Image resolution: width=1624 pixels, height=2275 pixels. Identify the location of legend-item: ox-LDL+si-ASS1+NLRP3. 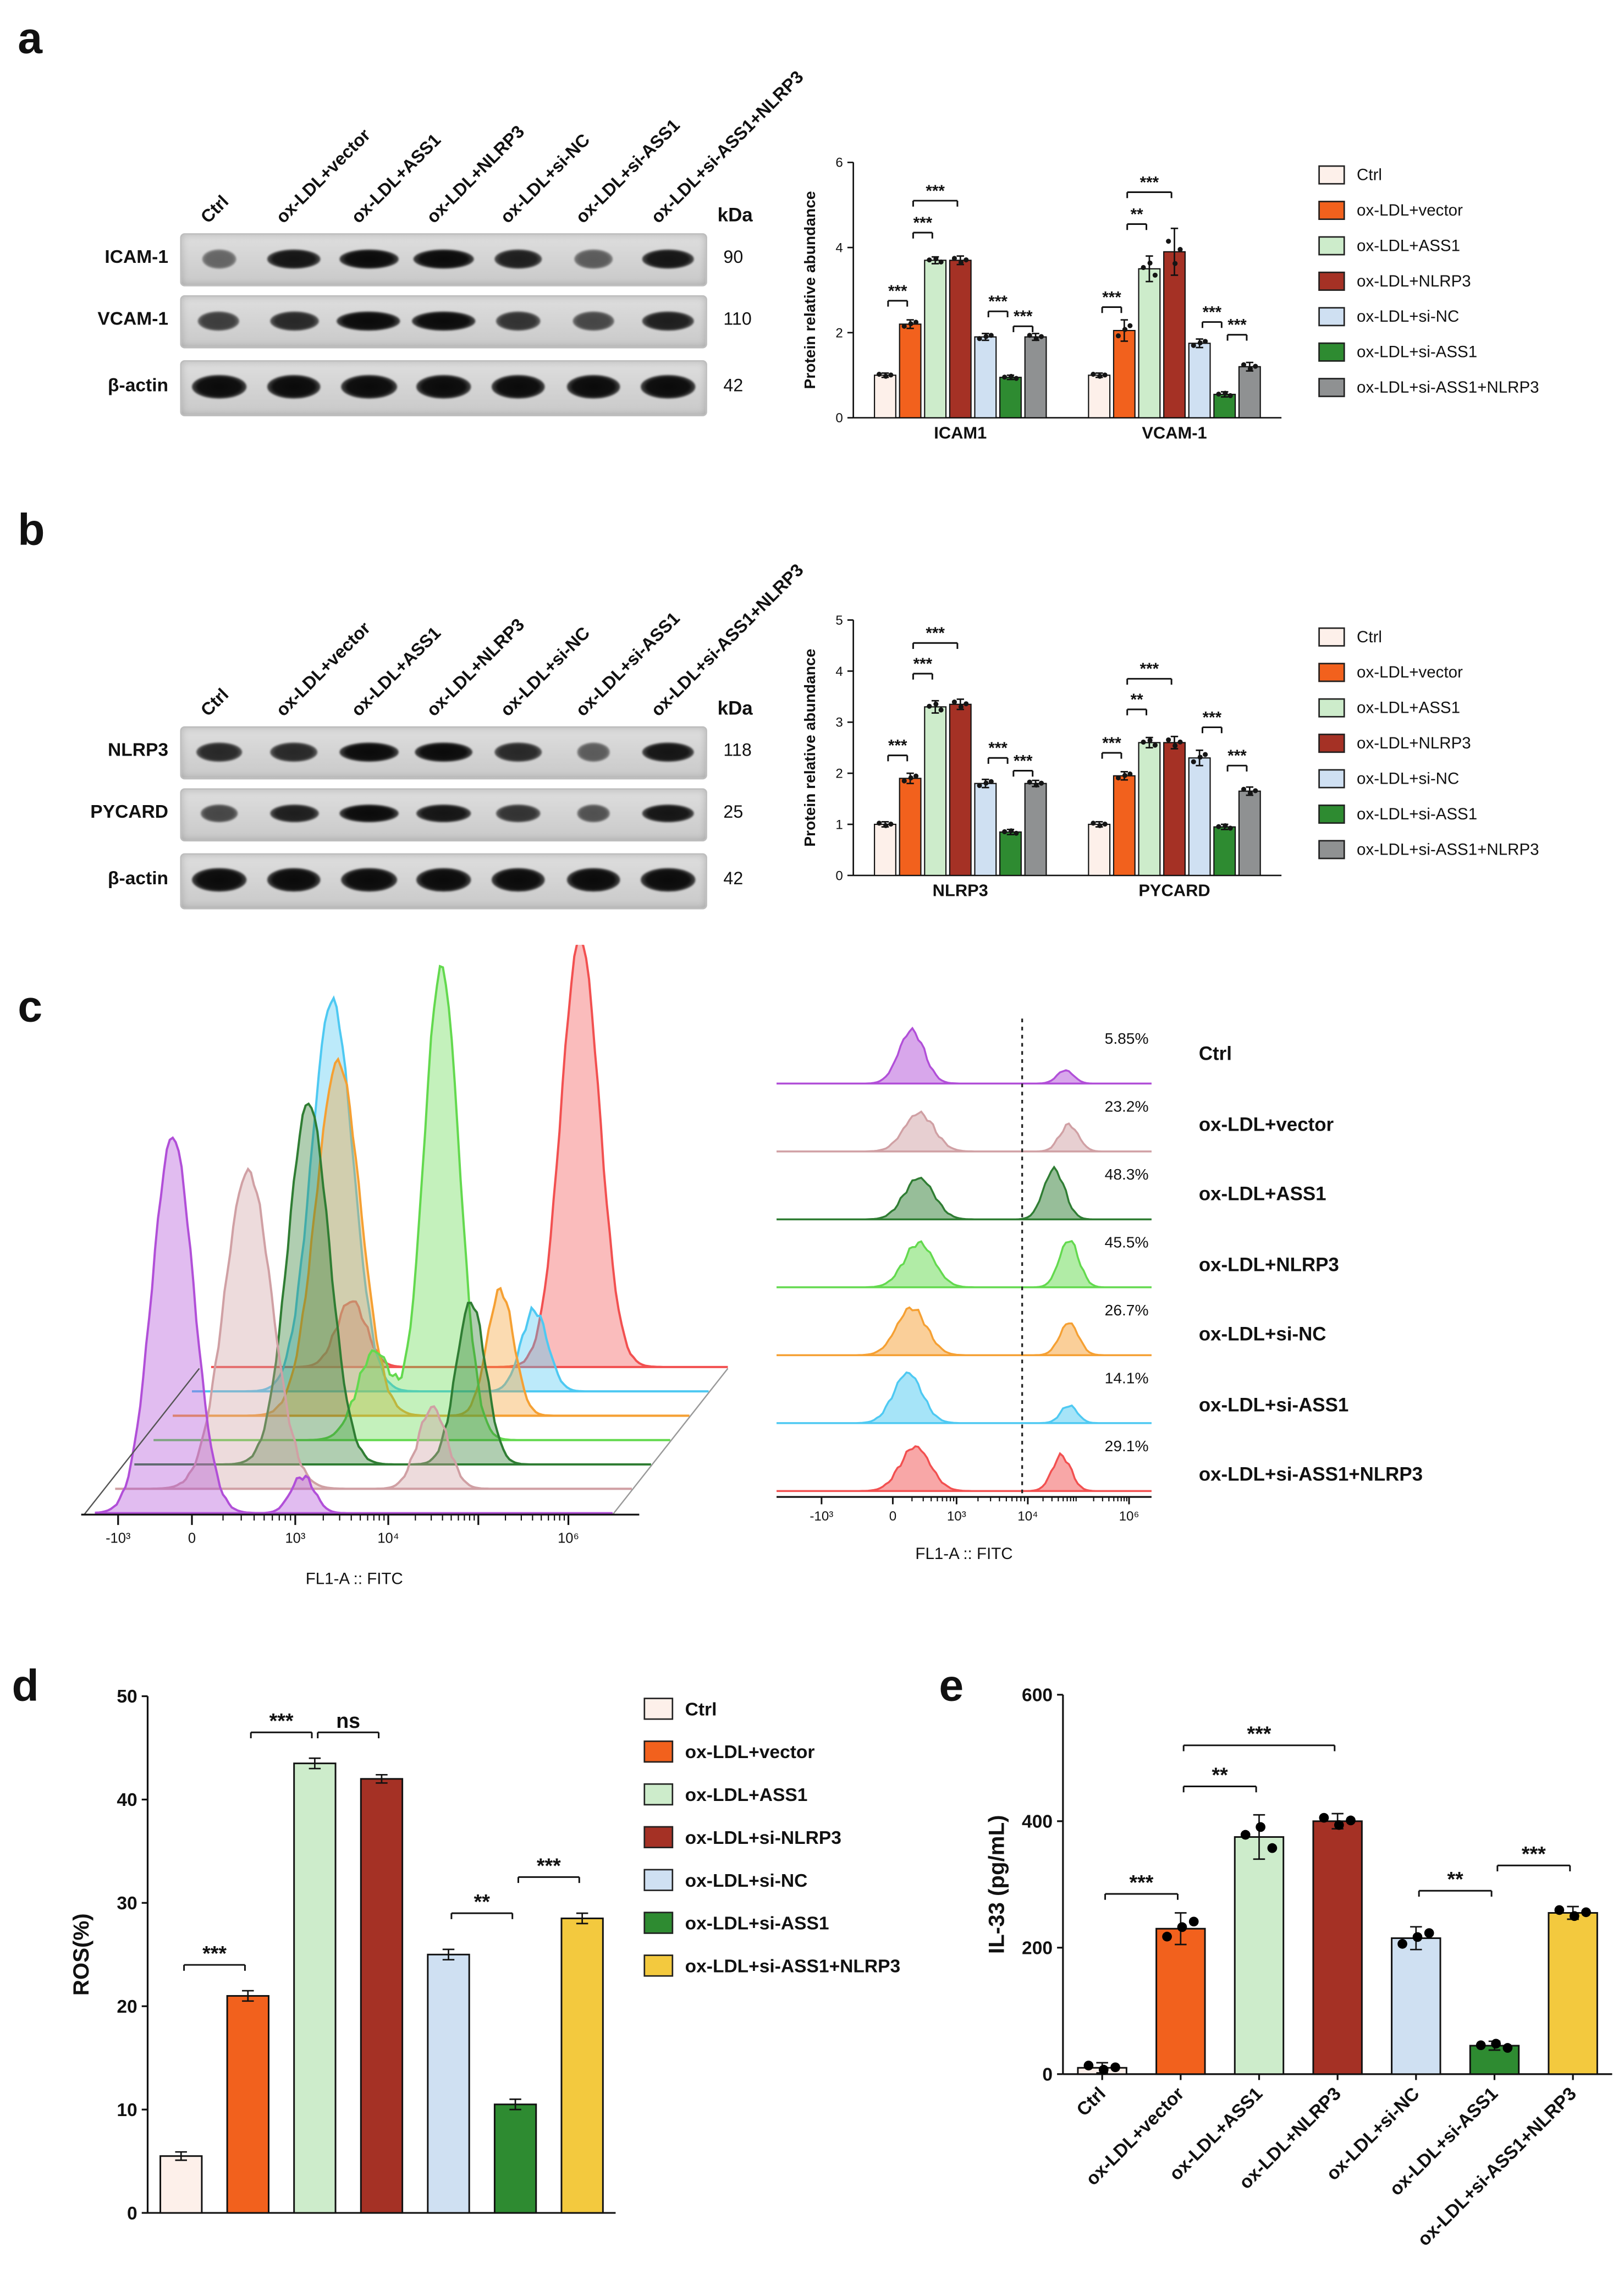
(1428, 850).